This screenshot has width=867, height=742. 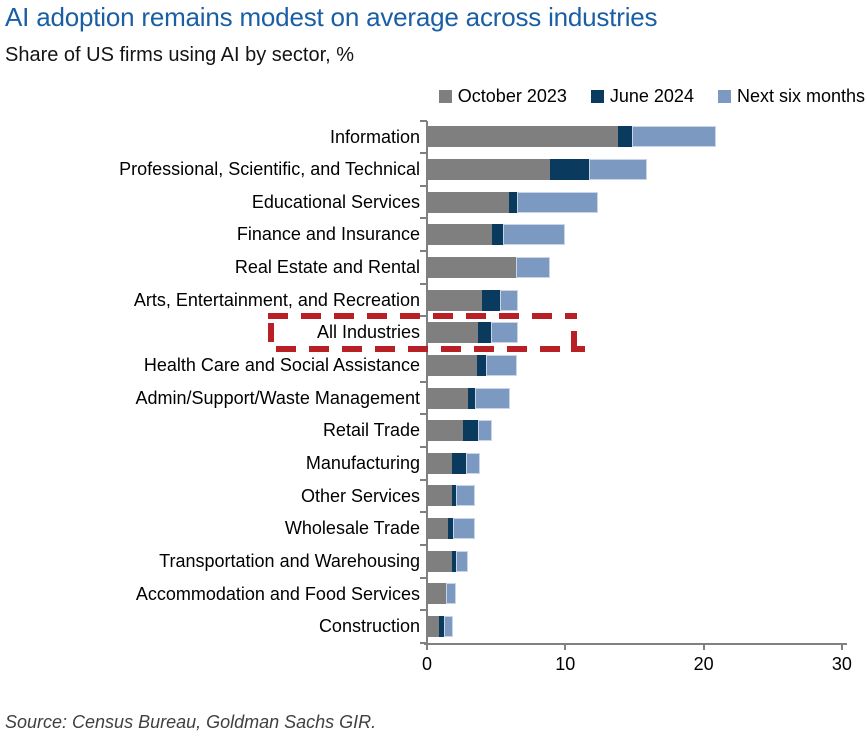 What do you see at coordinates (574, 341) in the screenshot?
I see `highlight-box-edge` at bounding box center [574, 341].